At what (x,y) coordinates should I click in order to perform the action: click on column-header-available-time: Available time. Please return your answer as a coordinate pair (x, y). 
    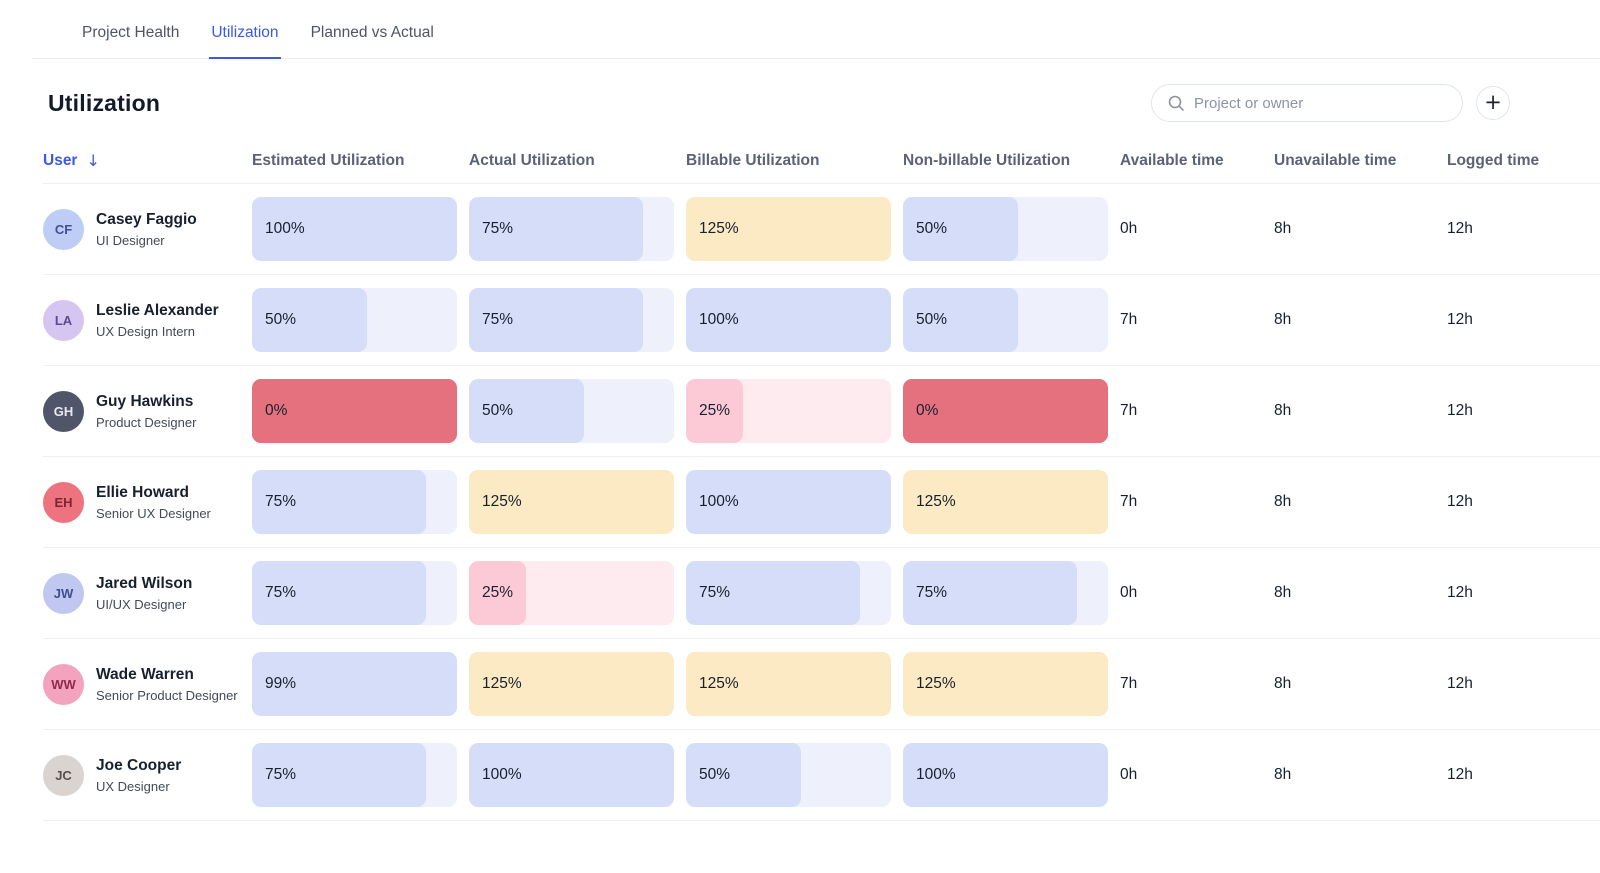
    Looking at the image, I should click on (1172, 160).